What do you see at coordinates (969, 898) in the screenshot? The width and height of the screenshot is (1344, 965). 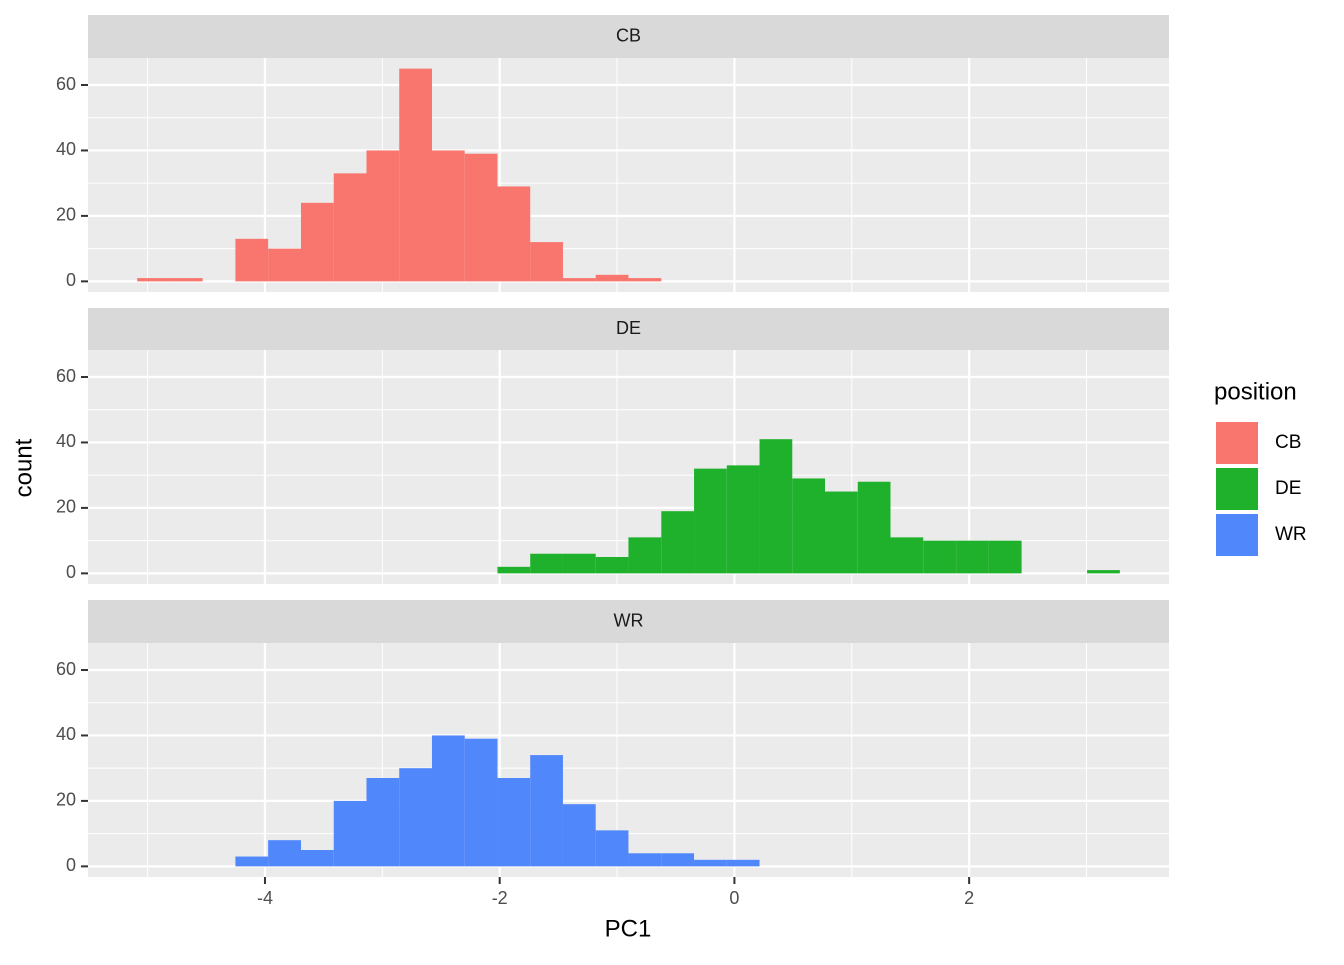 I see `x-tick-label: 2` at bounding box center [969, 898].